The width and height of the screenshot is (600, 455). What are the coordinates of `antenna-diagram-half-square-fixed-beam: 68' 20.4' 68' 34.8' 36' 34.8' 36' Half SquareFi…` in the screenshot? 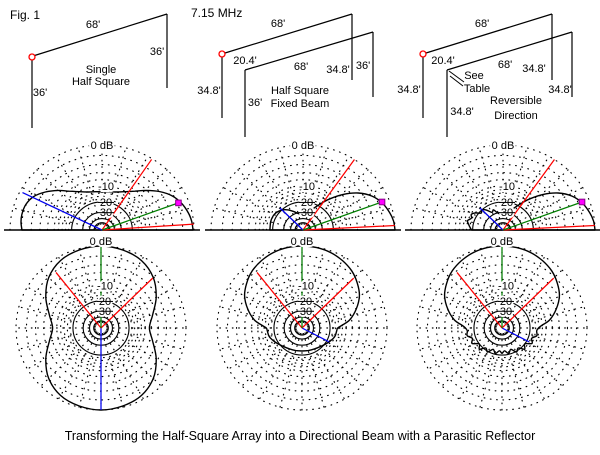 It's located at (285, 75).